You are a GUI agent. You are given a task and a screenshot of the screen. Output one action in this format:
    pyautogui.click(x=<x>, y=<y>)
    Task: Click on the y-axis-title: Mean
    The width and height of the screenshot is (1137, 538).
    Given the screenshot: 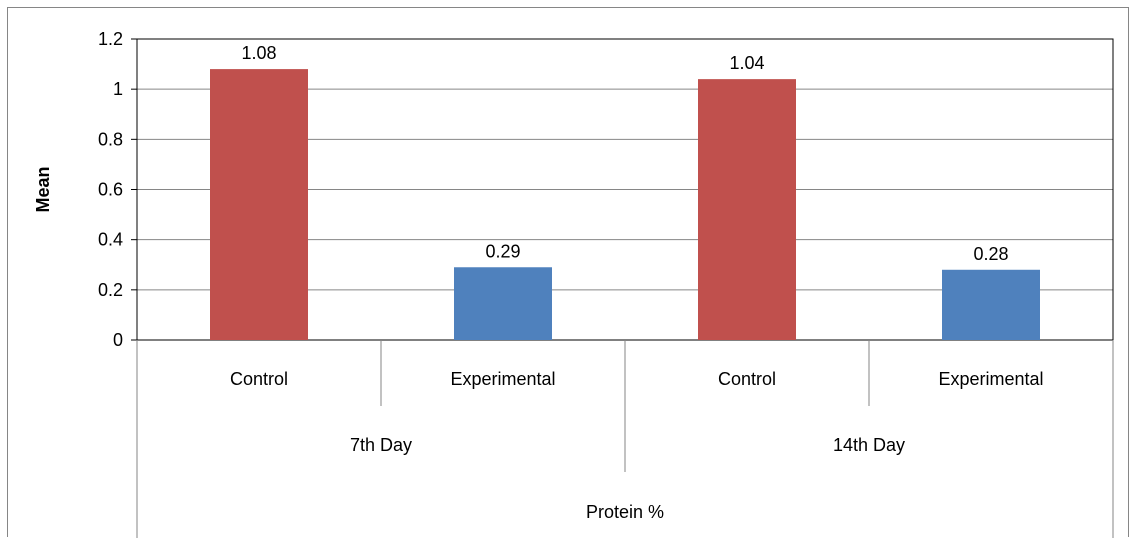 What is the action you would take?
    pyautogui.click(x=43, y=189)
    